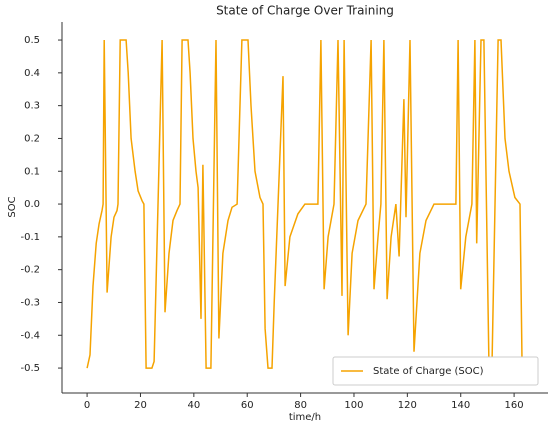 This screenshot has width=550, height=433. Describe the element at coordinates (12, 206) in the screenshot. I see `y-axis-label: SOC` at that location.